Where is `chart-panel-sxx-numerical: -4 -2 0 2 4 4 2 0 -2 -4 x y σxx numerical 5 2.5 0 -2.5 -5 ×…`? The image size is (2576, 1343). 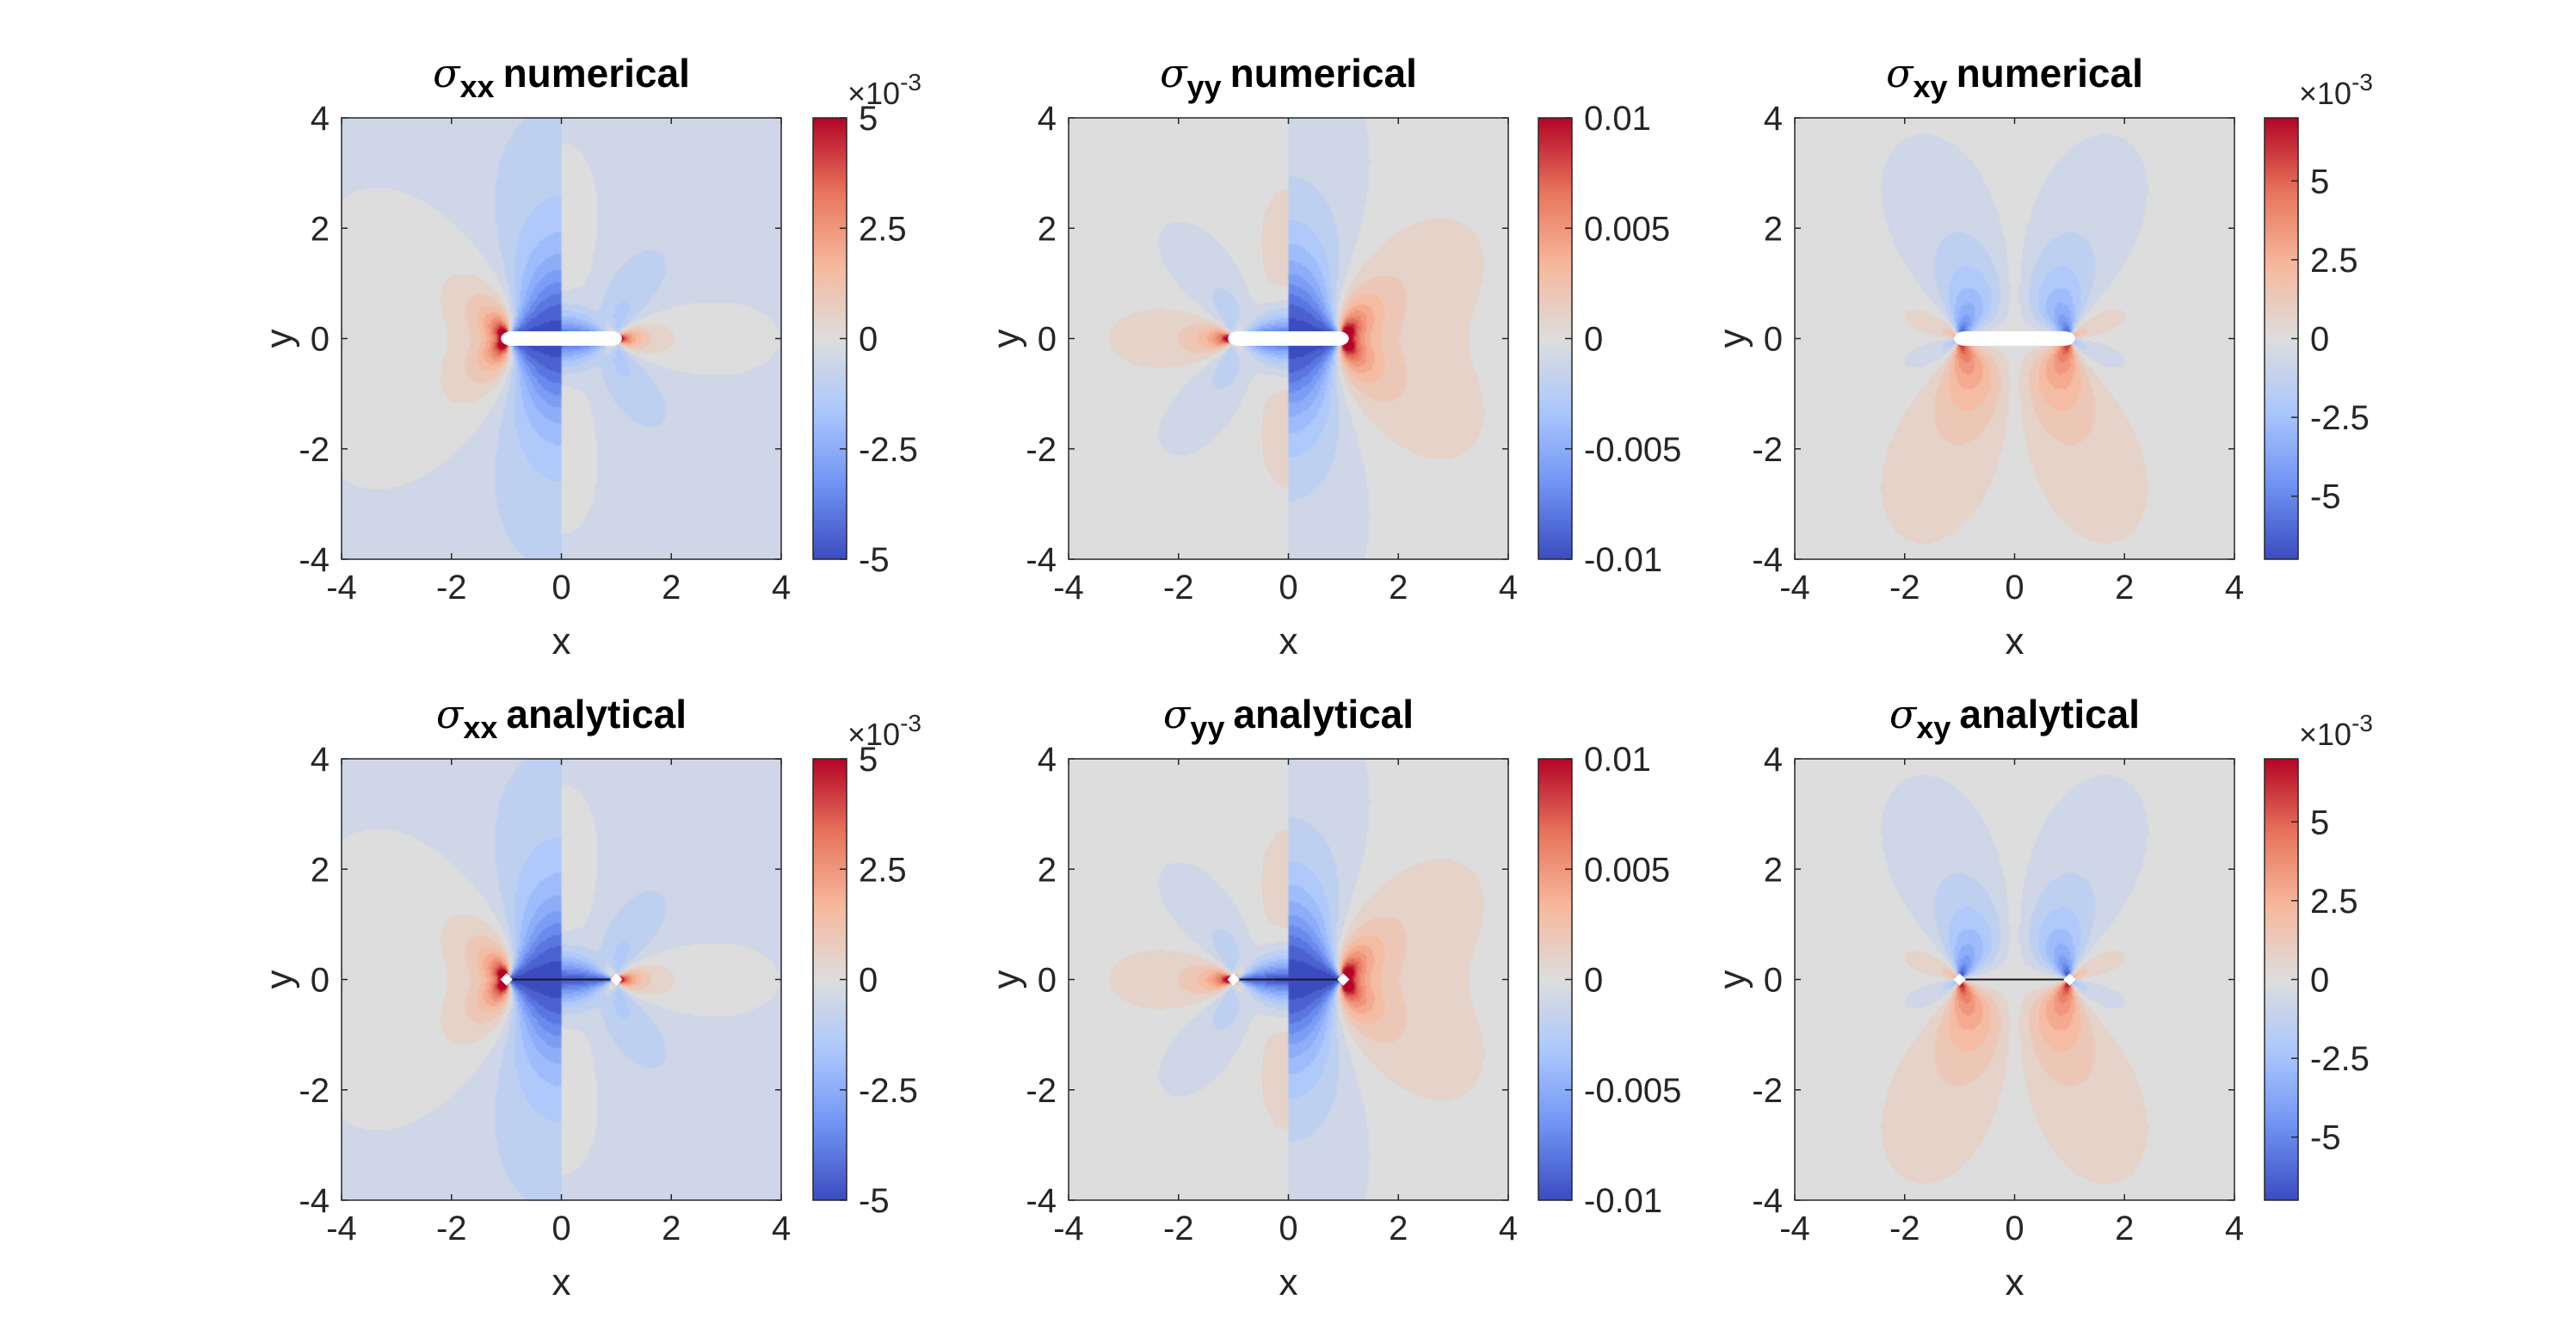 chart-panel-sxx-numerical: -4 -2 0 2 4 4 2 0 -2 -4 x y σxx numerical 5 2.5 0 -2.5 -5 ×… is located at coordinates (590, 356).